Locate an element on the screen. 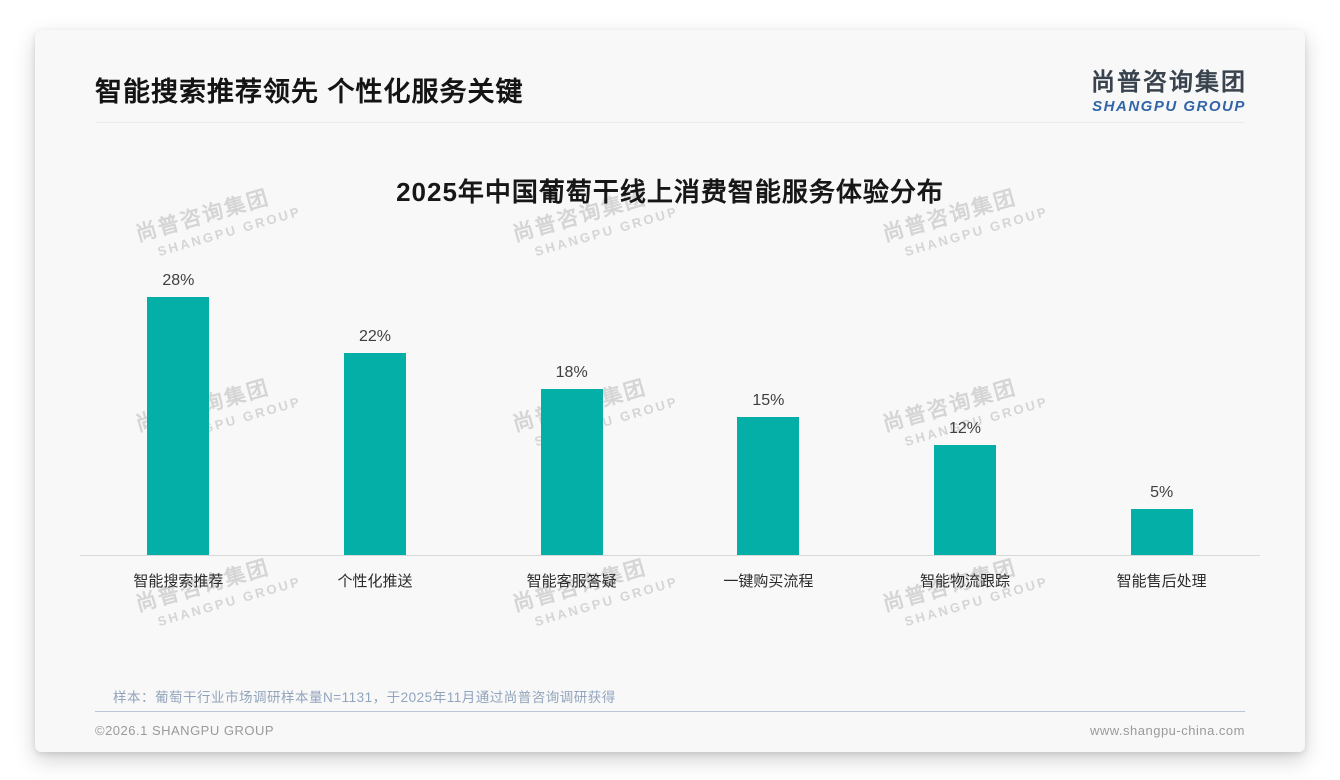 This screenshot has width=1340, height=780. chart-title: 2025年中国葡萄干线上消费智能服务体验分布 is located at coordinates (670, 192).